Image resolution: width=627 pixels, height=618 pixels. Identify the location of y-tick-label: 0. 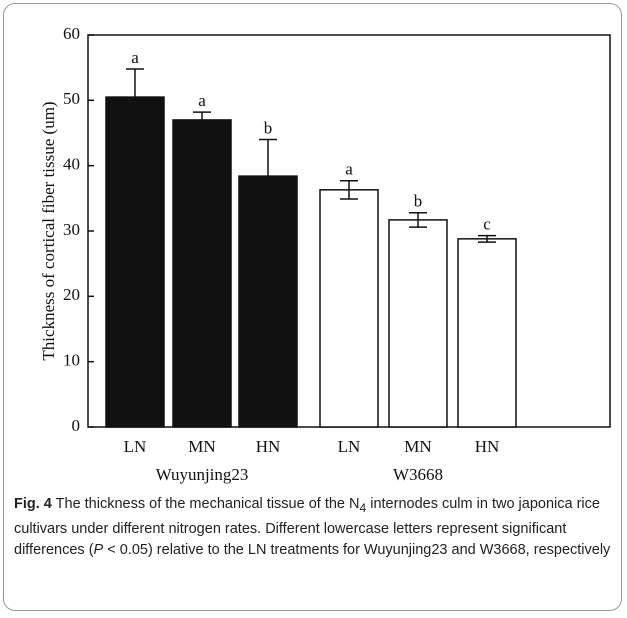
(76, 425).